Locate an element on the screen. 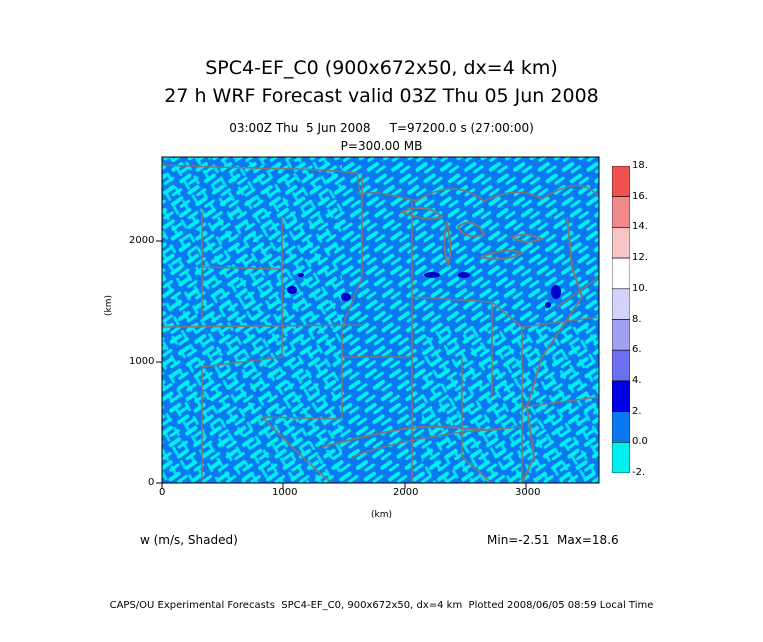 The width and height of the screenshot is (763, 642). x-axis-label: (km) is located at coordinates (382, 515).